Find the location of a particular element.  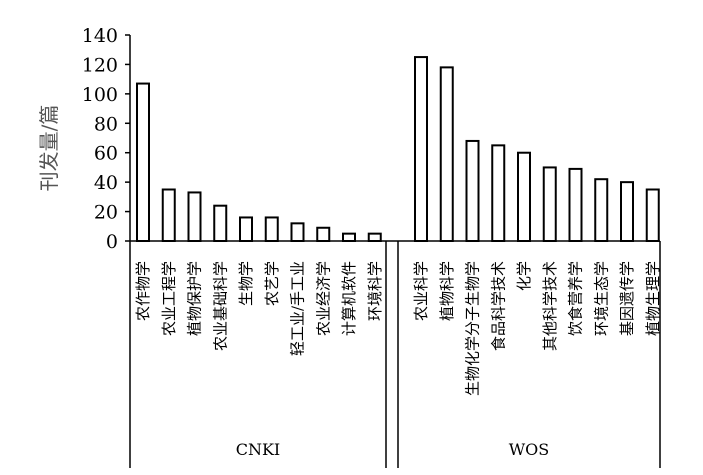

category-label: 农艺学 is located at coordinates (272, 283).